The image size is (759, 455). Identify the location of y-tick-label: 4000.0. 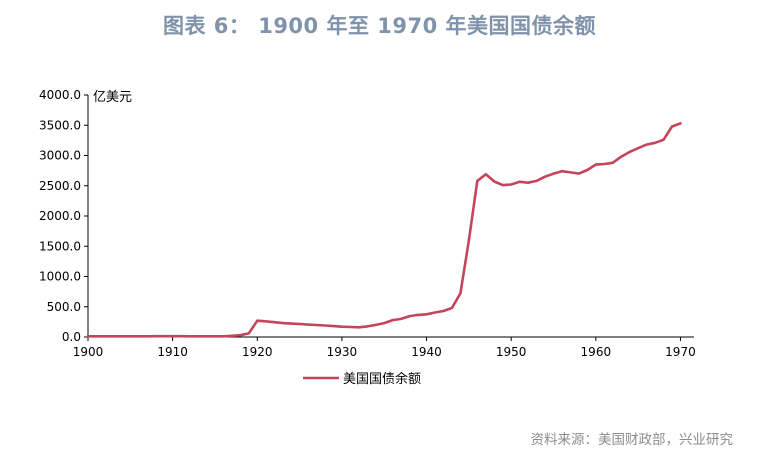
(60, 95).